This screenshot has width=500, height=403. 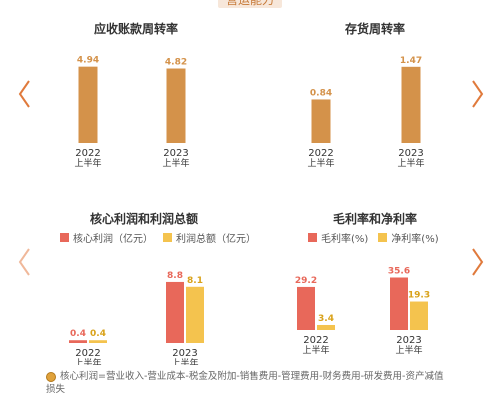 What do you see at coordinates (373, 237) in the screenshot?
I see `margin-legend: 毛利率(%) 净利率(%)` at bounding box center [373, 237].